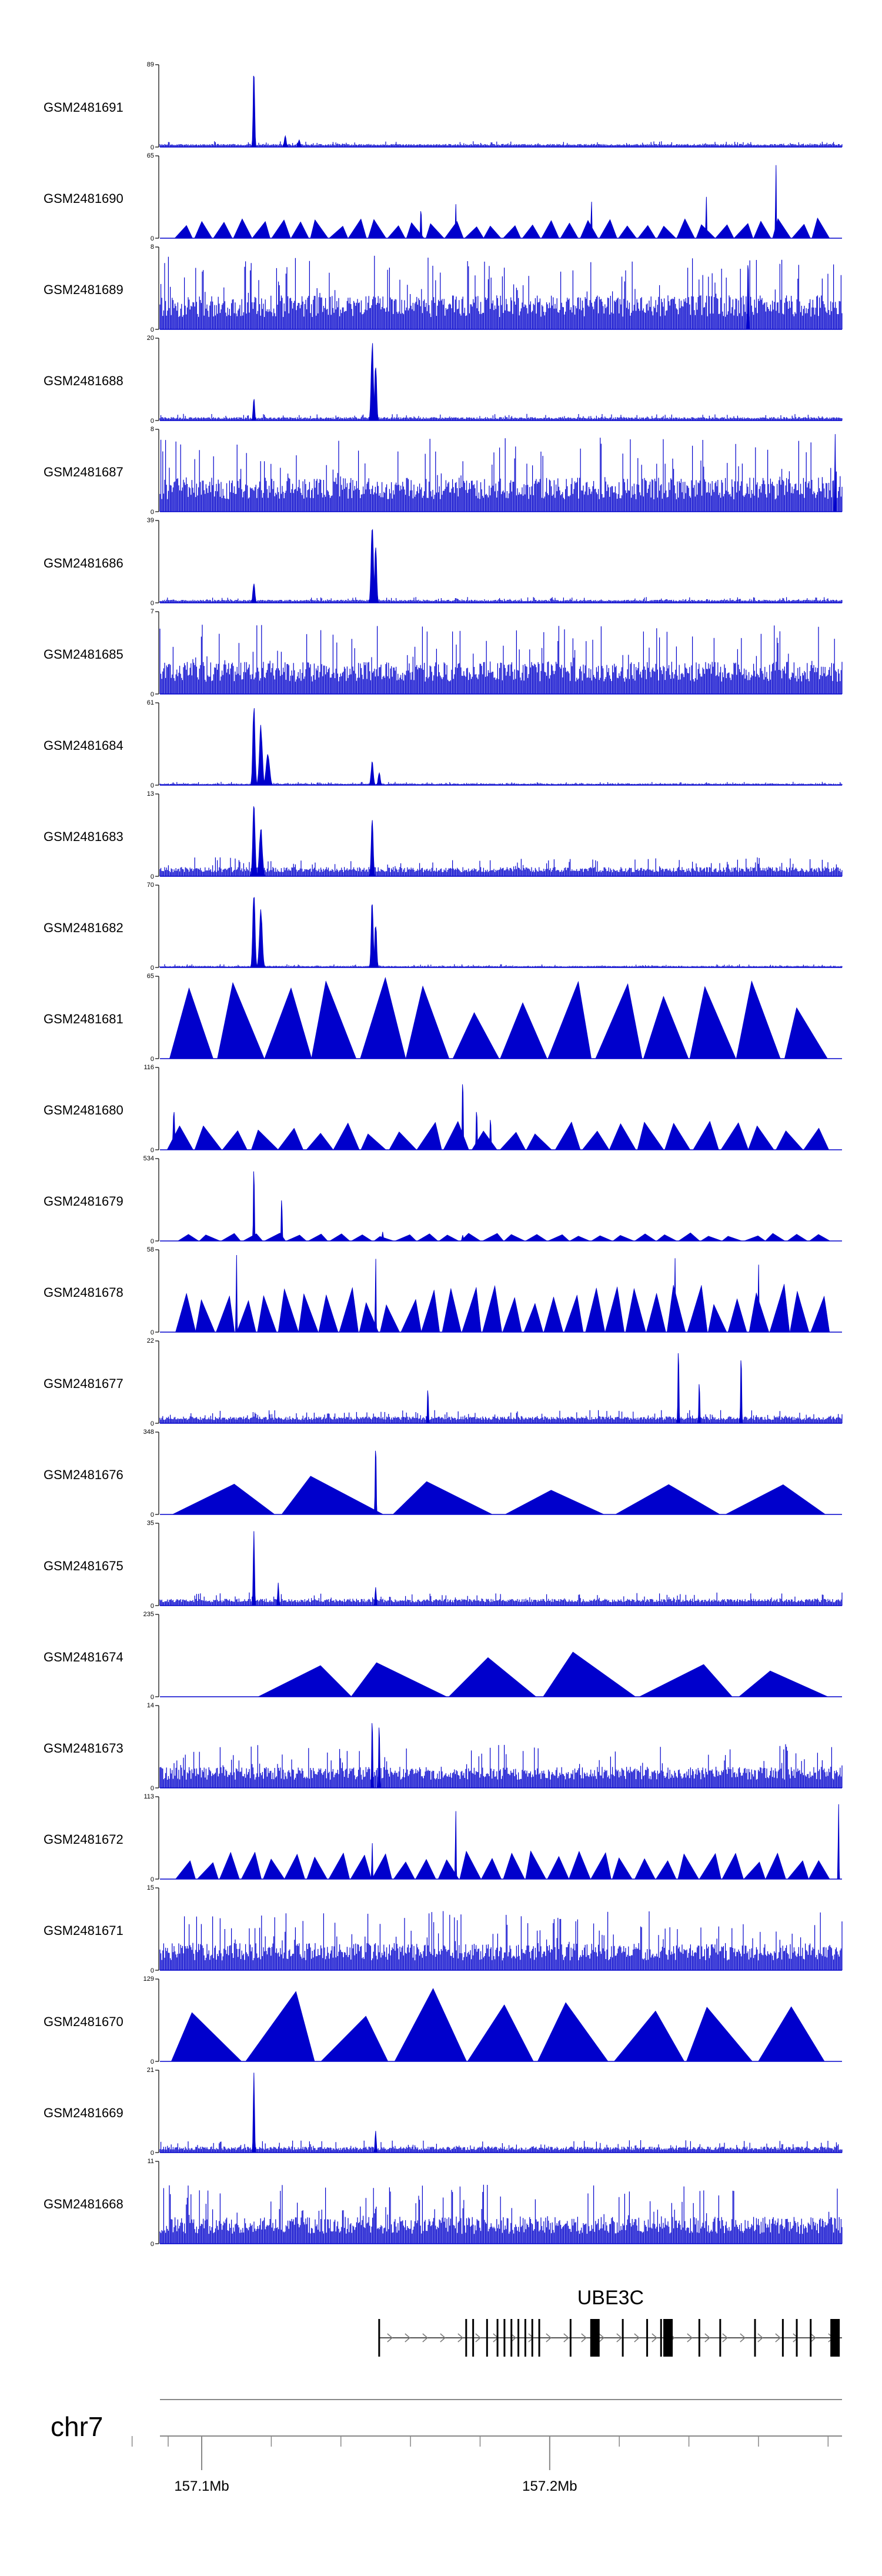 The image size is (882, 2576). What do you see at coordinates (83, 1566) in the screenshot?
I see `track-label: GSM2481675` at bounding box center [83, 1566].